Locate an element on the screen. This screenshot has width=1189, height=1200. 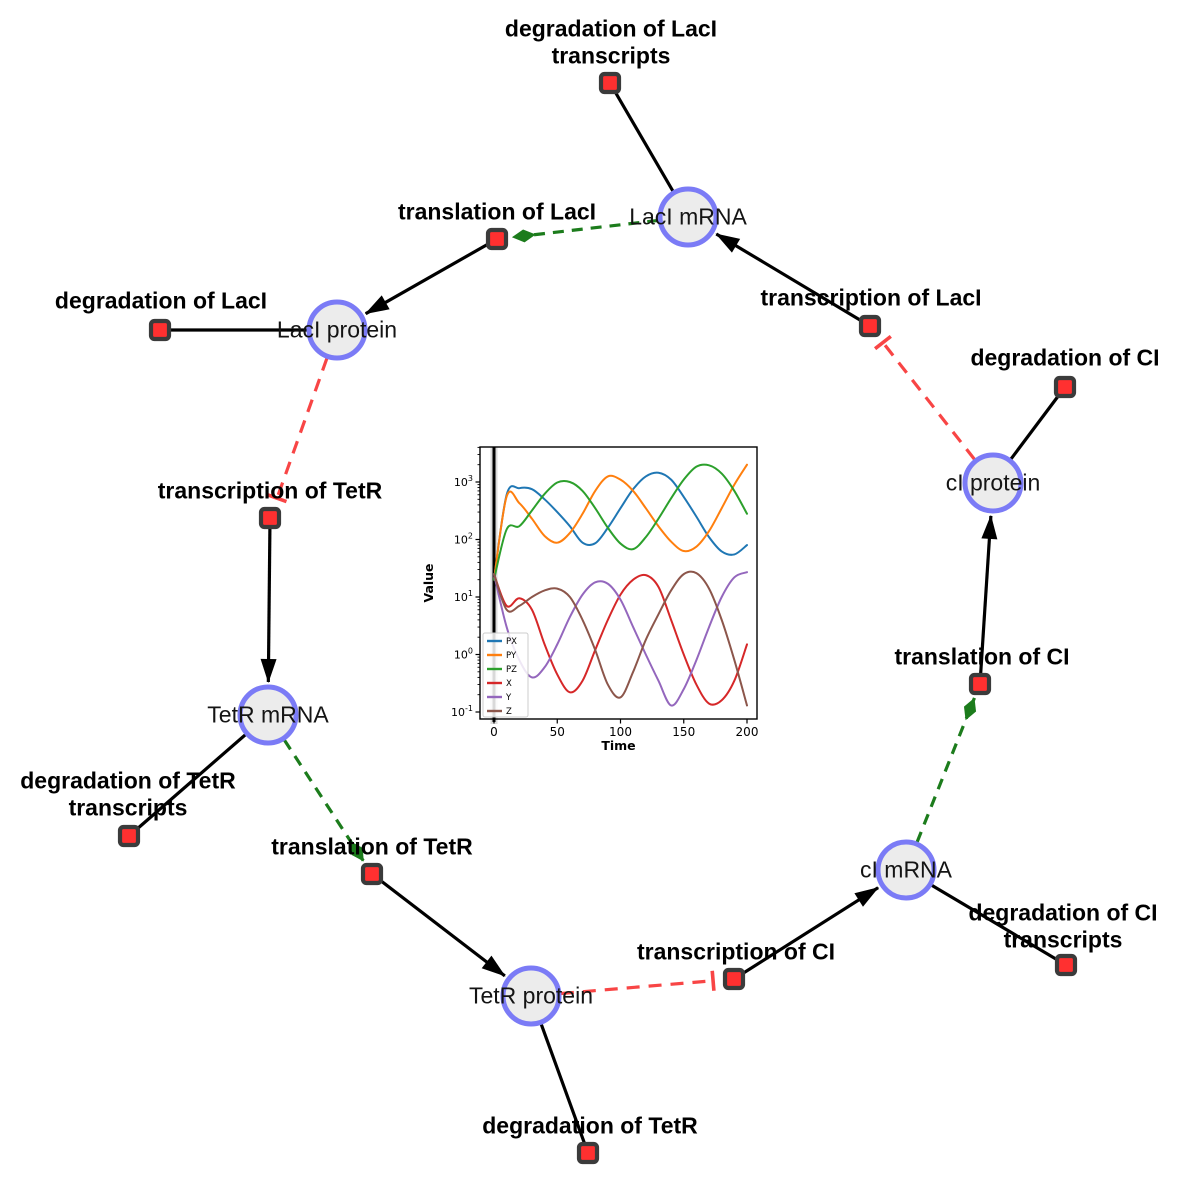
y-tick-label: 10⁻¹ is located at coordinates (462, 711).